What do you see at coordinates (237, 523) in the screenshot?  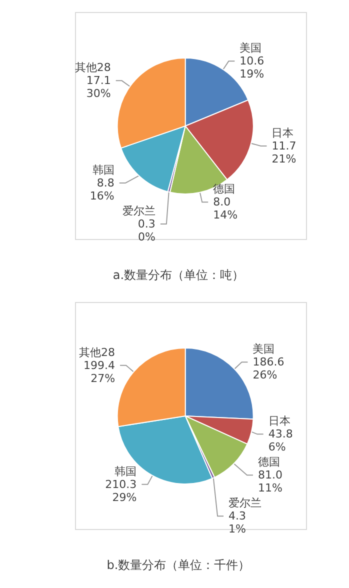 I see `data-label: 4.3 1%` at bounding box center [237, 523].